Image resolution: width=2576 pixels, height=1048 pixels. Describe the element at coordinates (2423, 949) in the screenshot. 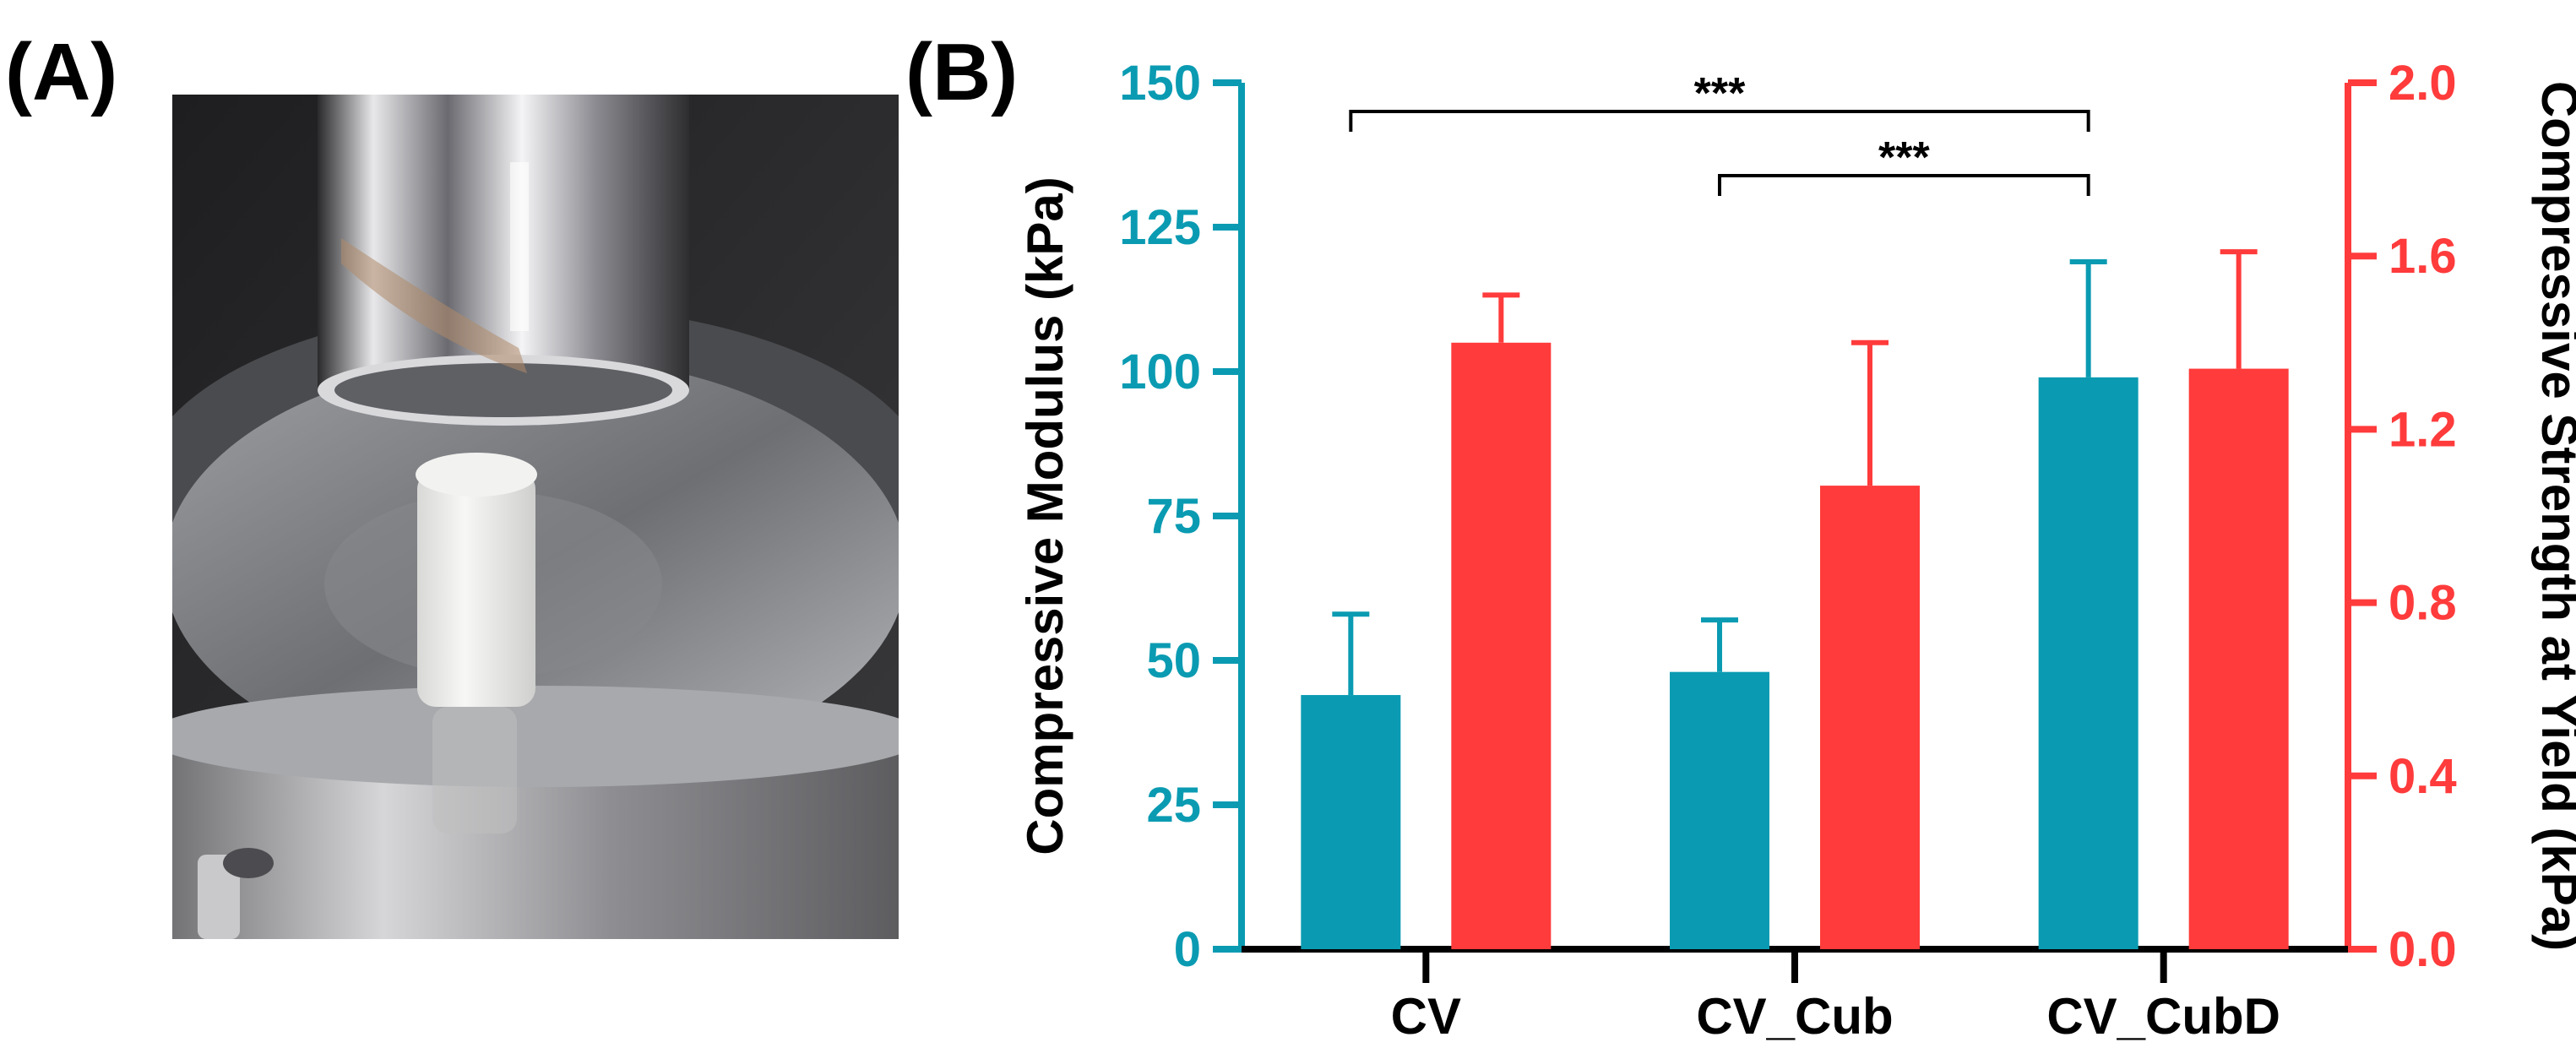

I see `right-tick-label: 0.0` at that location.